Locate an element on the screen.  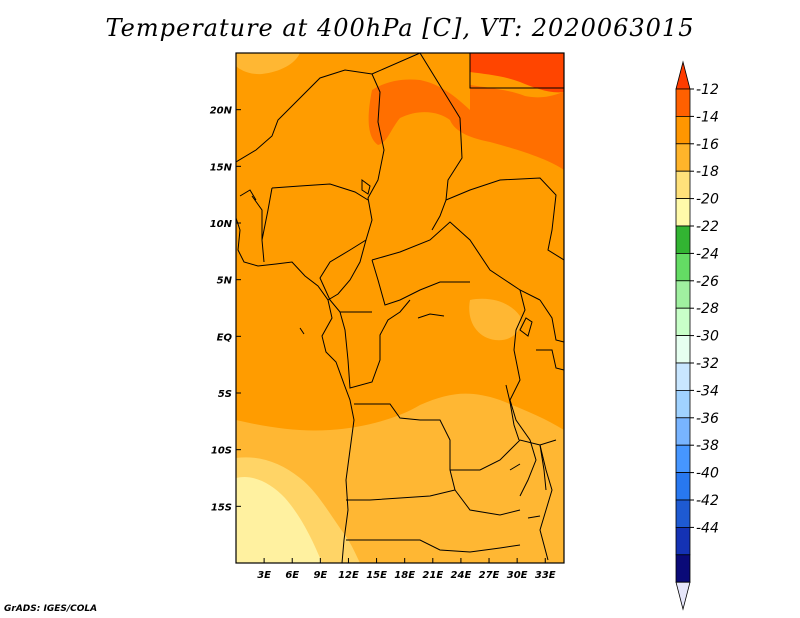
x-tick-label: 12E is located at coordinates (348, 575).